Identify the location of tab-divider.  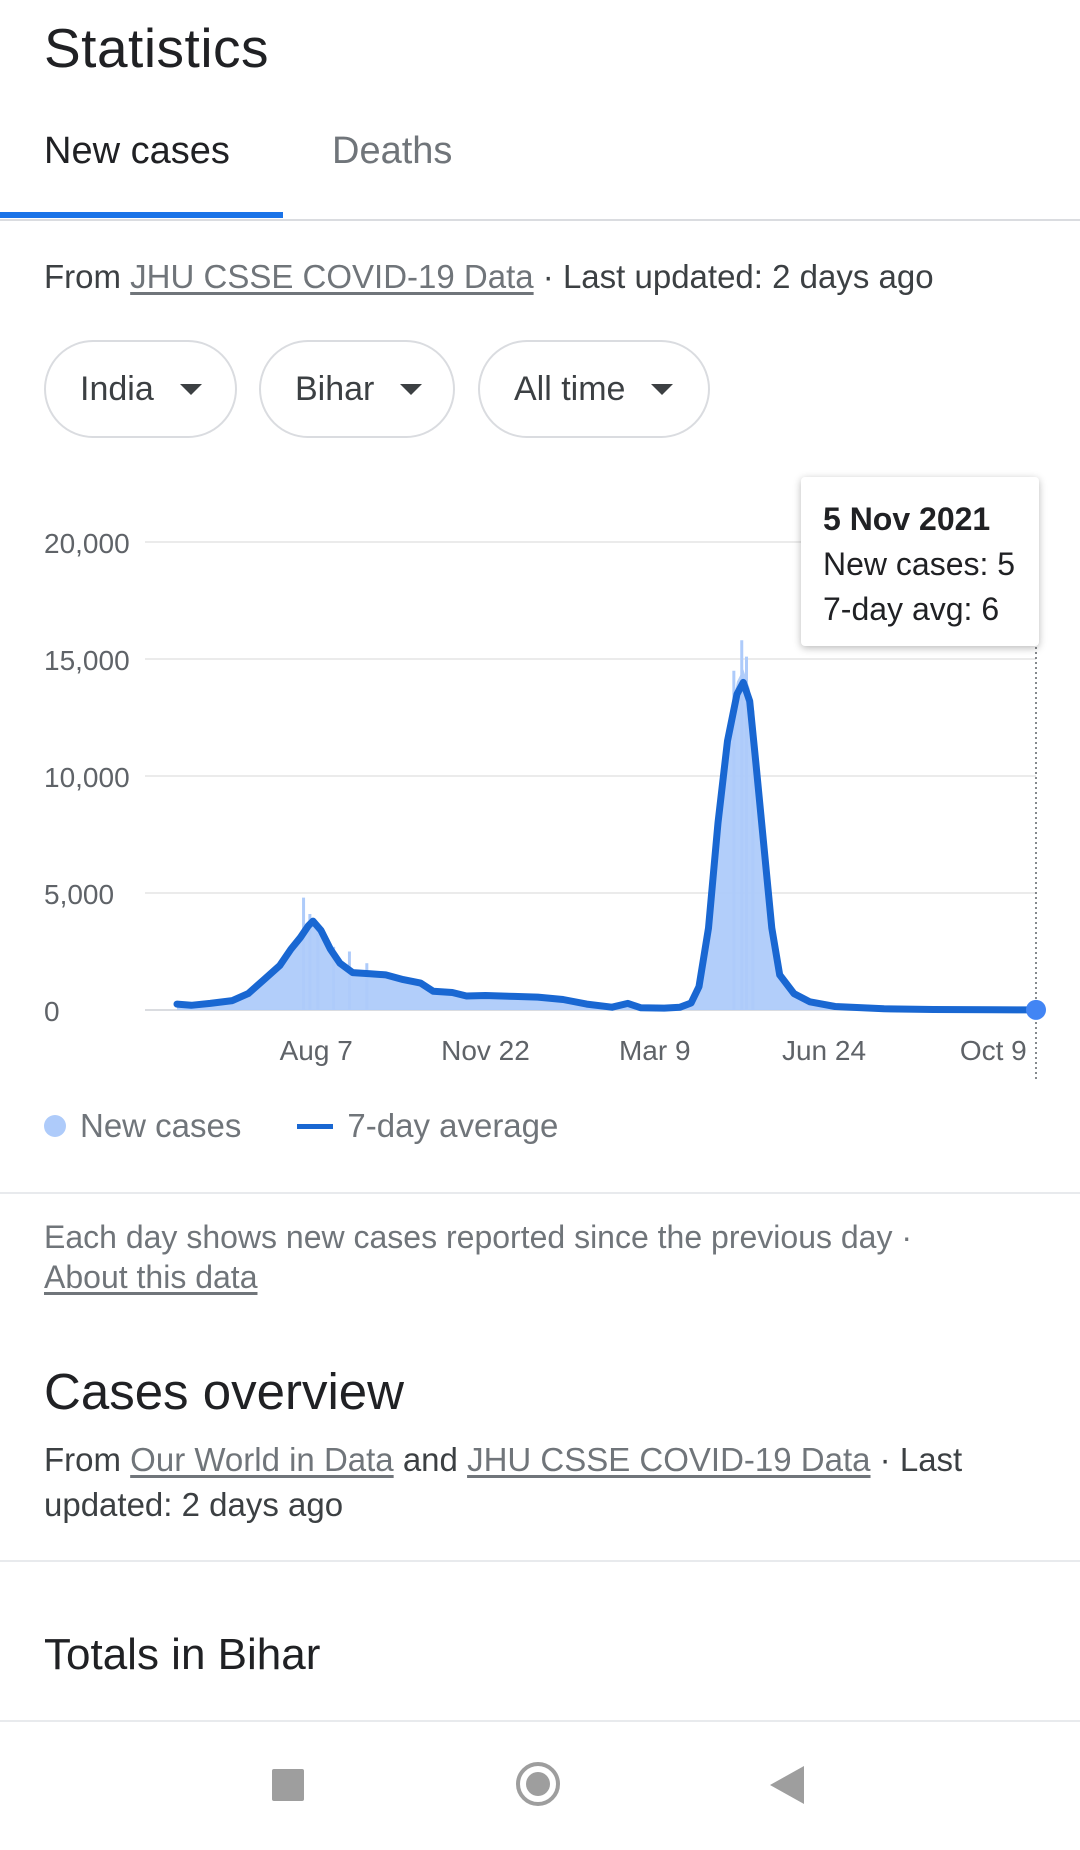
(540, 220).